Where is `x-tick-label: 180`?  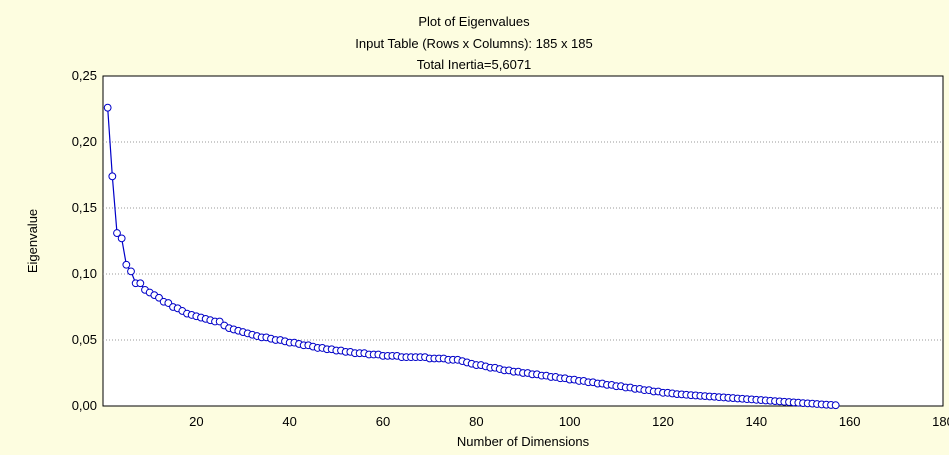 x-tick-label: 180 is located at coordinates (940, 421).